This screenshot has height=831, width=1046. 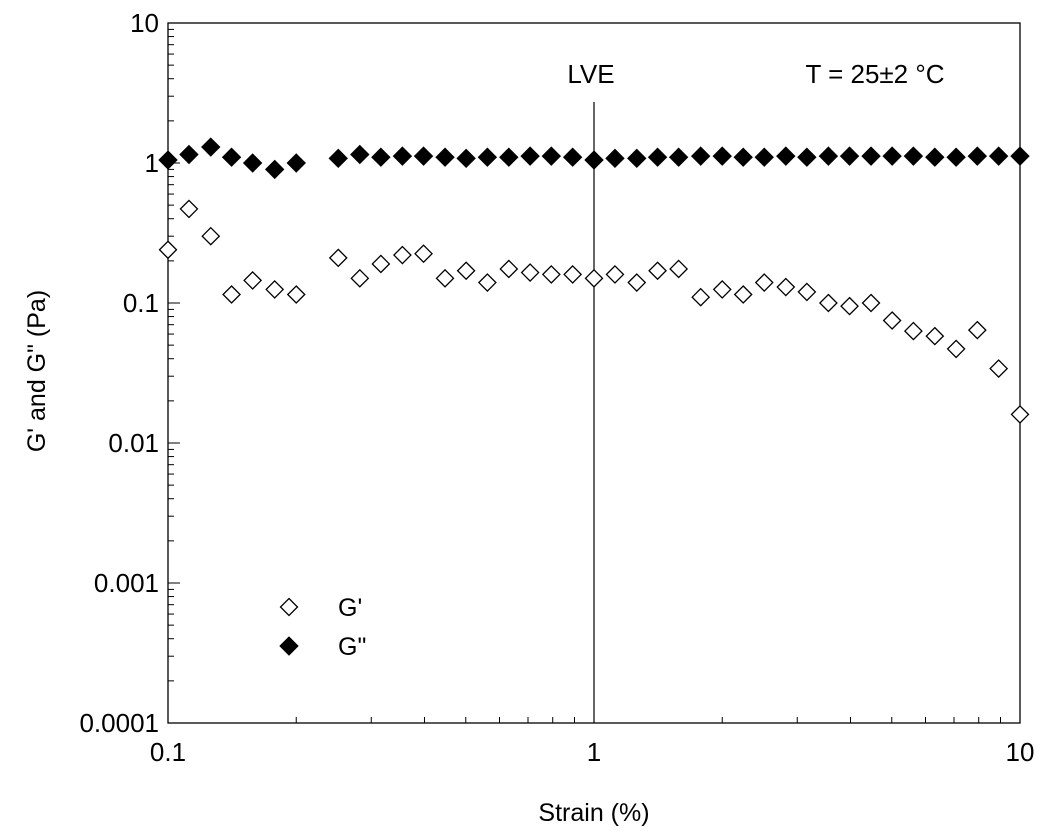 What do you see at coordinates (141, 303) in the screenshot?
I see `y-tick-label: 0.1` at bounding box center [141, 303].